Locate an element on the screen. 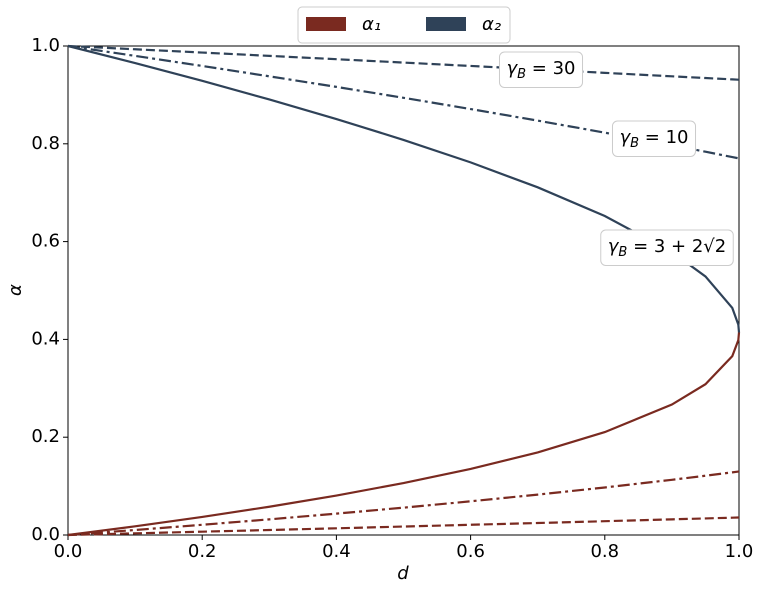  x-tick-label: 0.2 is located at coordinates (202, 551).